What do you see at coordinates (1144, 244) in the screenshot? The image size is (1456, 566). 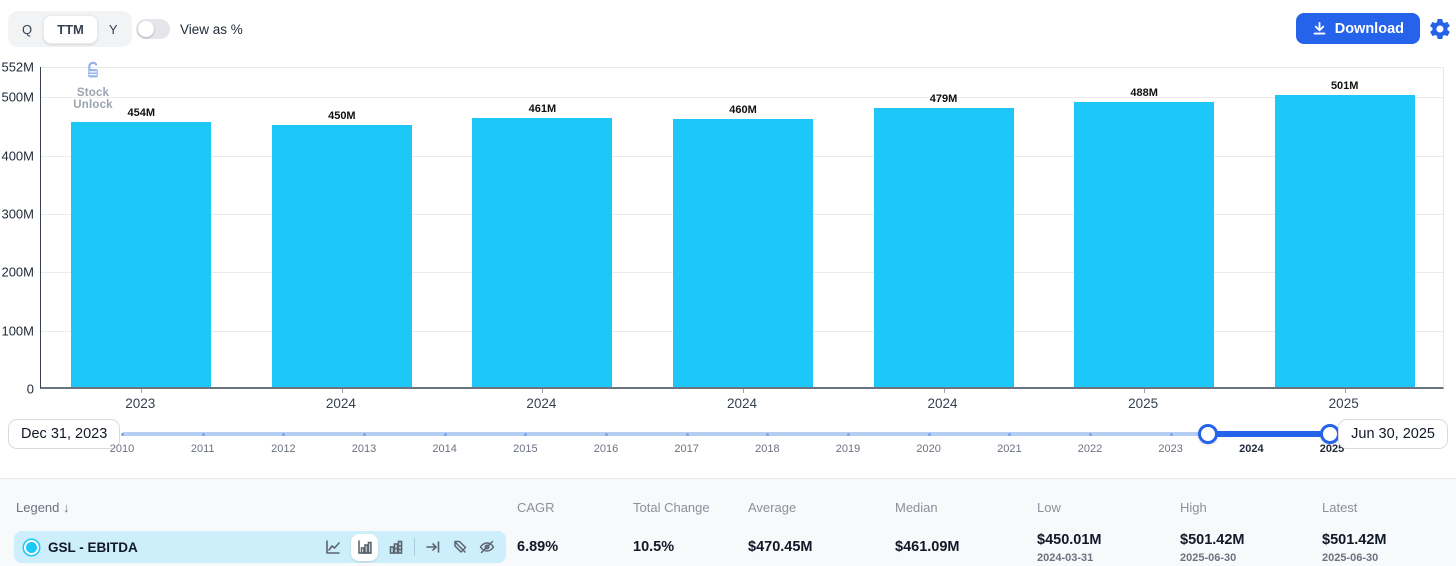 I see `bar-2025-488M` at bounding box center [1144, 244].